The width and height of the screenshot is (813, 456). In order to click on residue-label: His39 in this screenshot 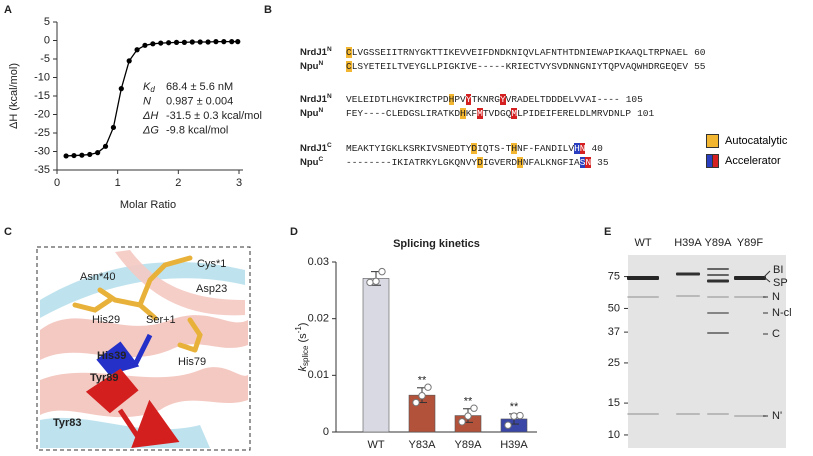, I will do `click(111, 356)`.